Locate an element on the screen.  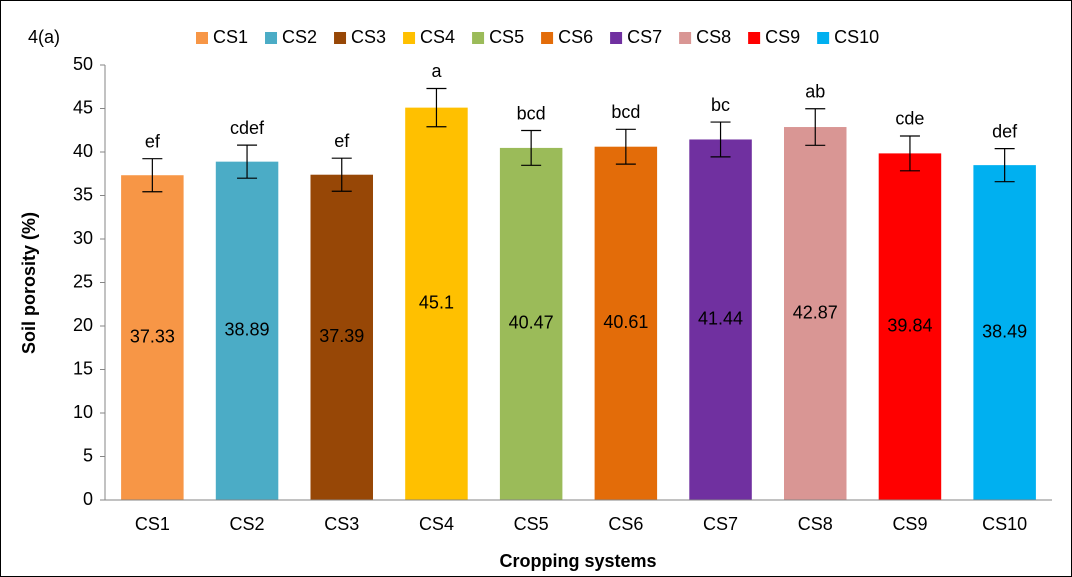
data-label: 37.39 is located at coordinates (341, 336).